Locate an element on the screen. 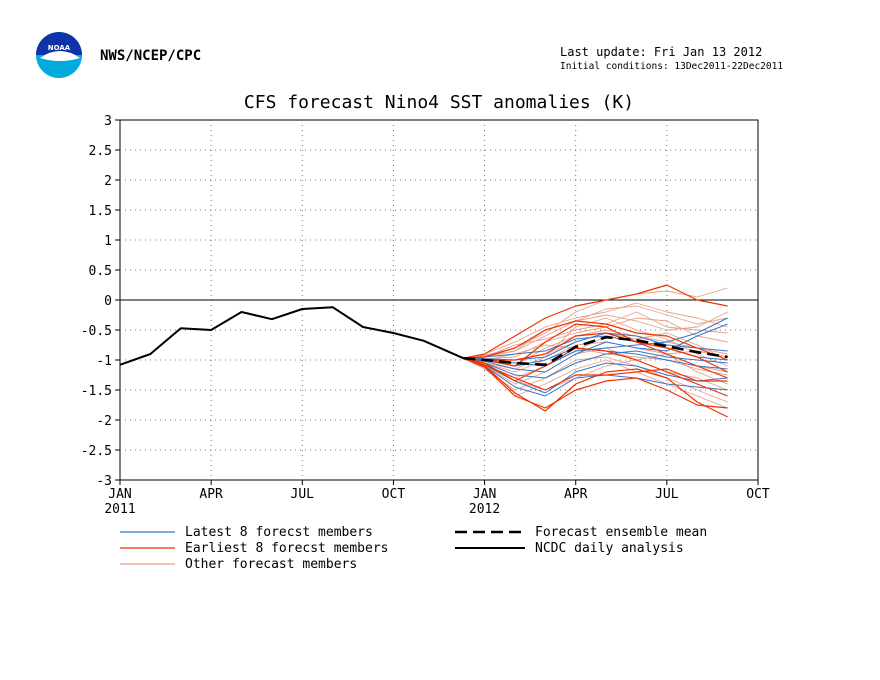 The width and height of the screenshot is (880, 680). y-tick-label: 1.5 is located at coordinates (100, 211).